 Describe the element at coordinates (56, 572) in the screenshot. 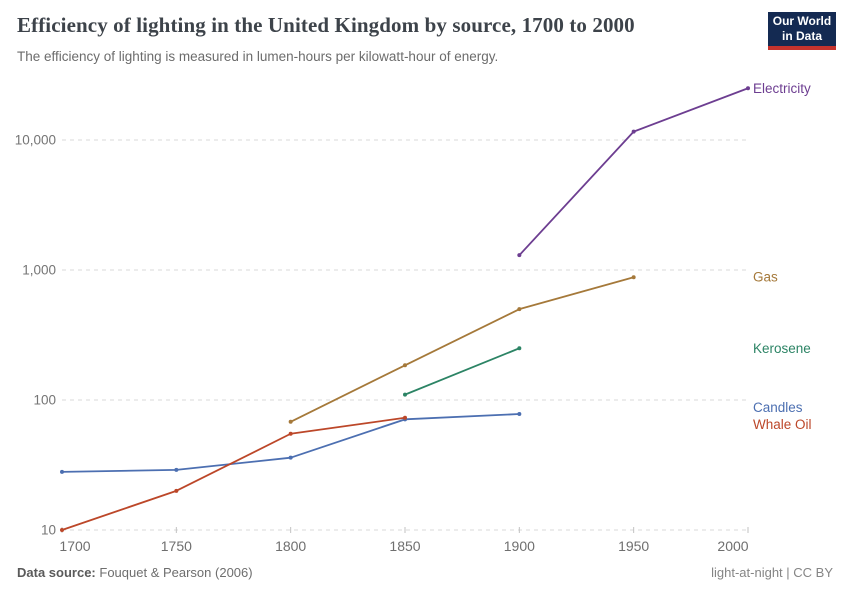

I see `data-source-label: Data source:` at that location.